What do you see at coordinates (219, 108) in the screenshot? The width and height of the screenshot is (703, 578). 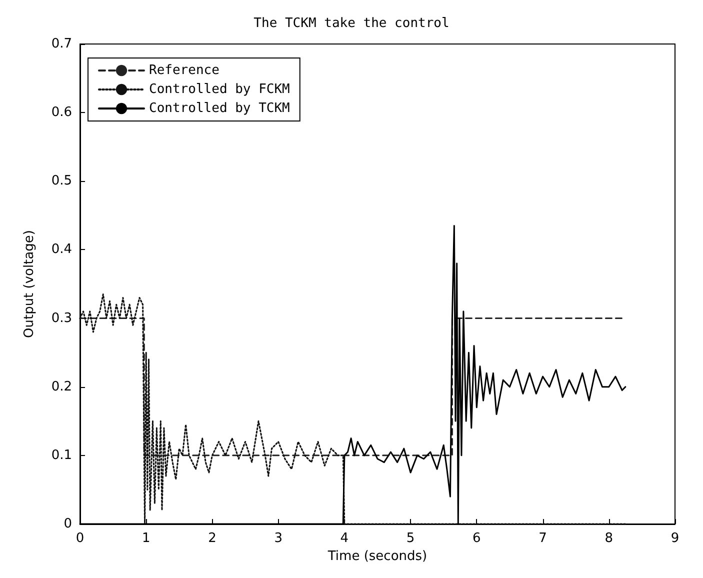 I see `legend-label: Controlled by TCKM` at bounding box center [219, 108].